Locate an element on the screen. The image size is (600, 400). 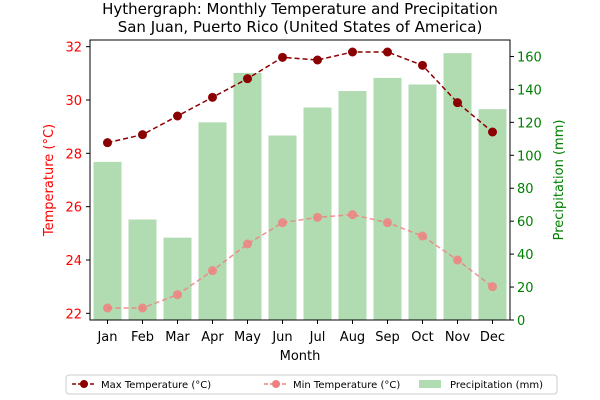
precipitation-bar-aug is located at coordinates (352, 205).